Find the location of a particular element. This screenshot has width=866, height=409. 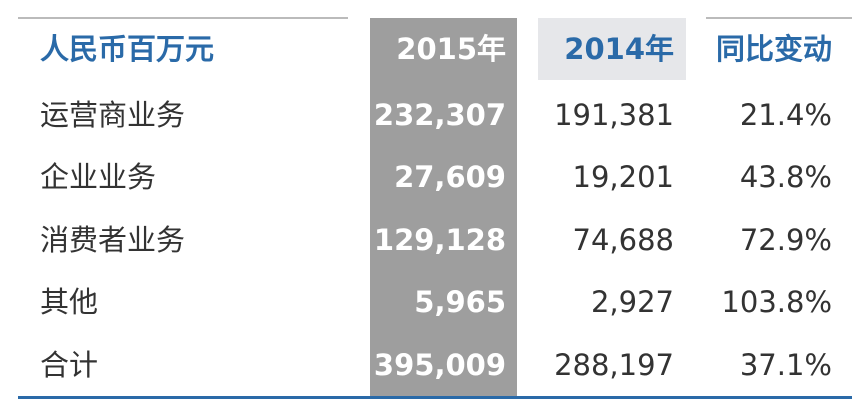

cell-value: 395,009 is located at coordinates (439, 364).